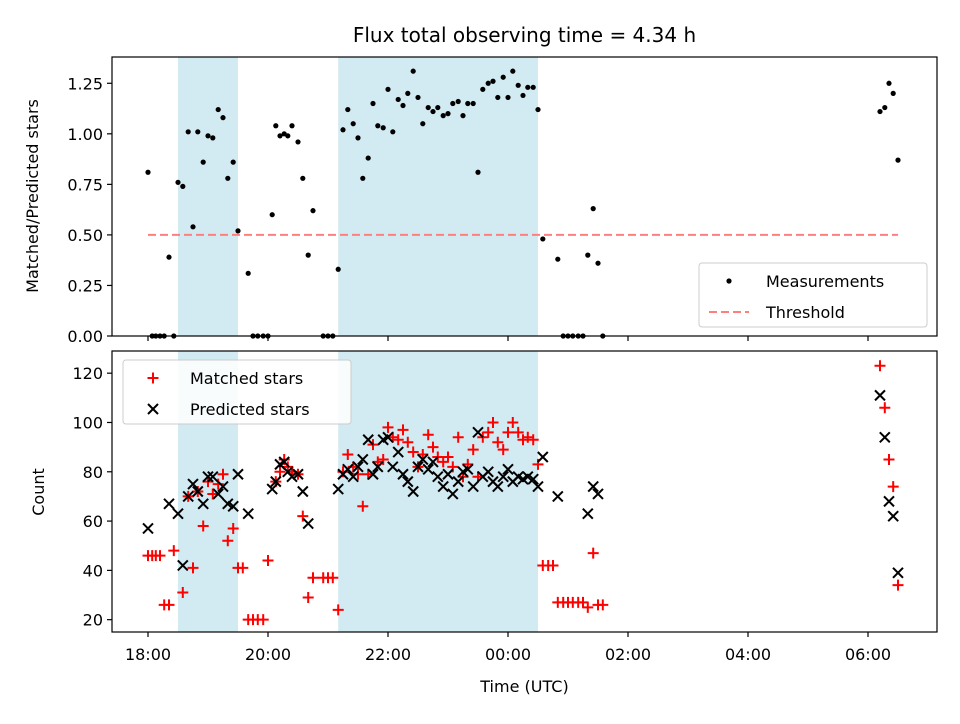 This screenshot has height=724, width=960. What do you see at coordinates (524, 35) in the screenshot?
I see `chart-title: Flux total observing time = 4.34 h` at bounding box center [524, 35].